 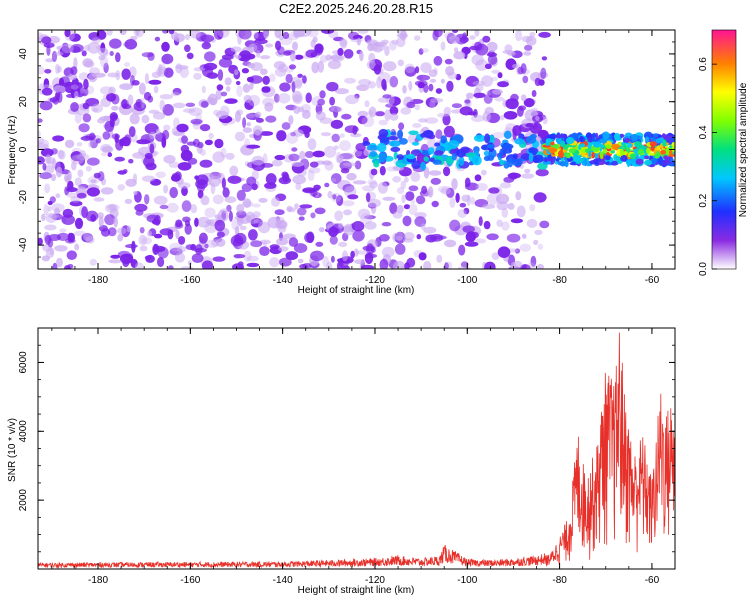 What do you see at coordinates (652, 280) in the screenshot?
I see `x-tick-label: -60` at bounding box center [652, 280].